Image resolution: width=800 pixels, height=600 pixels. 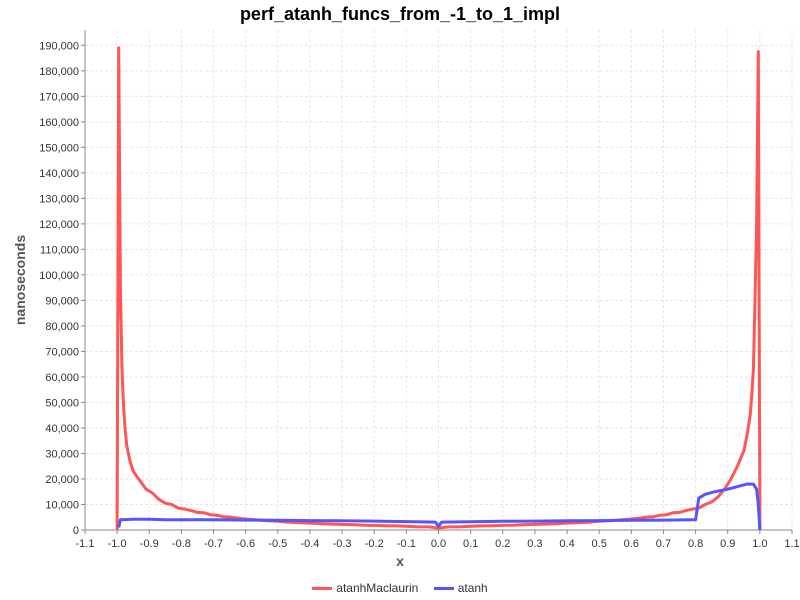 I want to click on x-tick-label: -1.1, so click(x=85, y=544).